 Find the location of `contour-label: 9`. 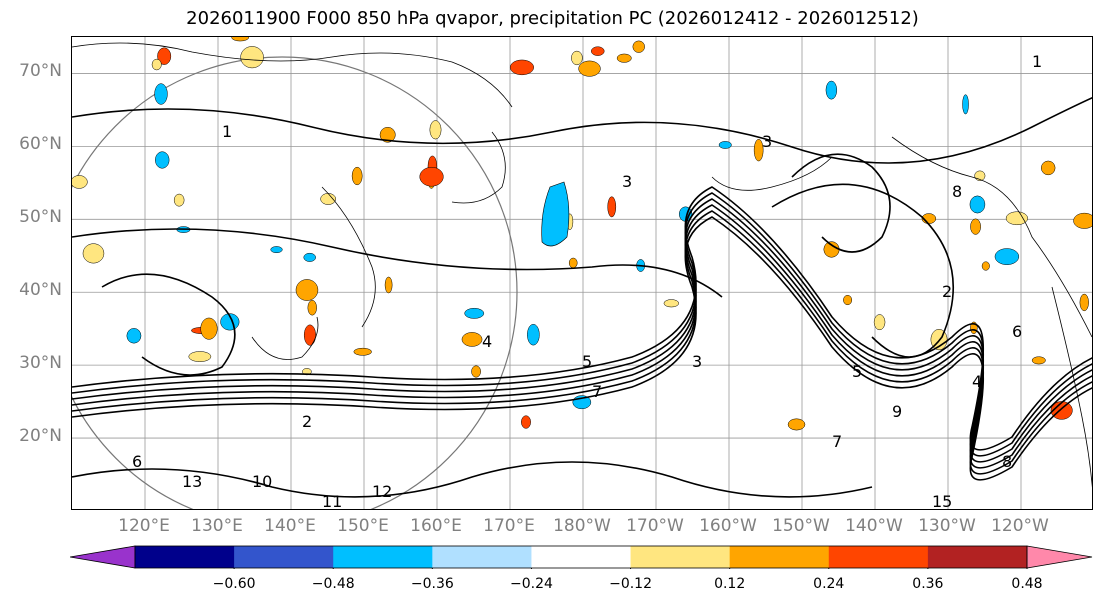

contour-label: 9 is located at coordinates (897, 411).